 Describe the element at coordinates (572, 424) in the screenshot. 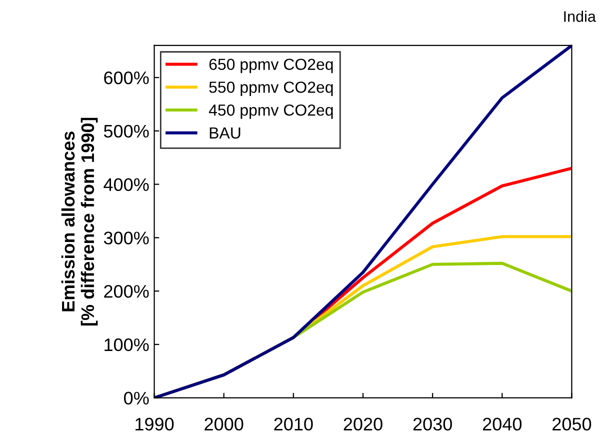

I see `x-tick-label: 2050` at that location.